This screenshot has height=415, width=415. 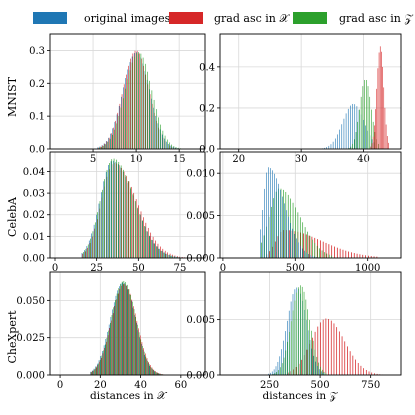 What do you see at coordinates (30, 376) in the screenshot?
I see `y-tick-label: 0.000` at bounding box center [30, 376].